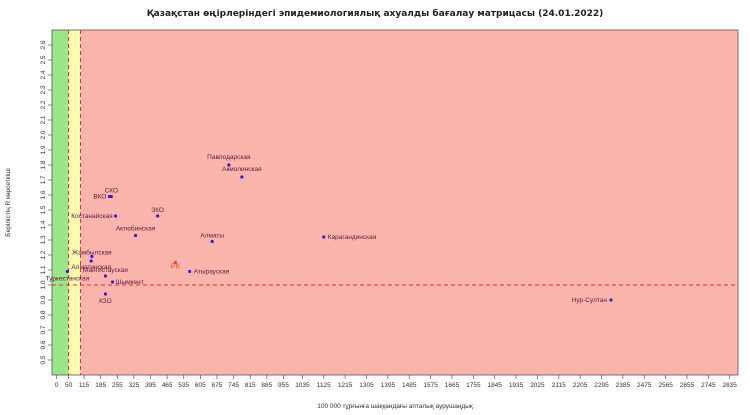  I want to click on x-tick-label: 605, so click(200, 385).